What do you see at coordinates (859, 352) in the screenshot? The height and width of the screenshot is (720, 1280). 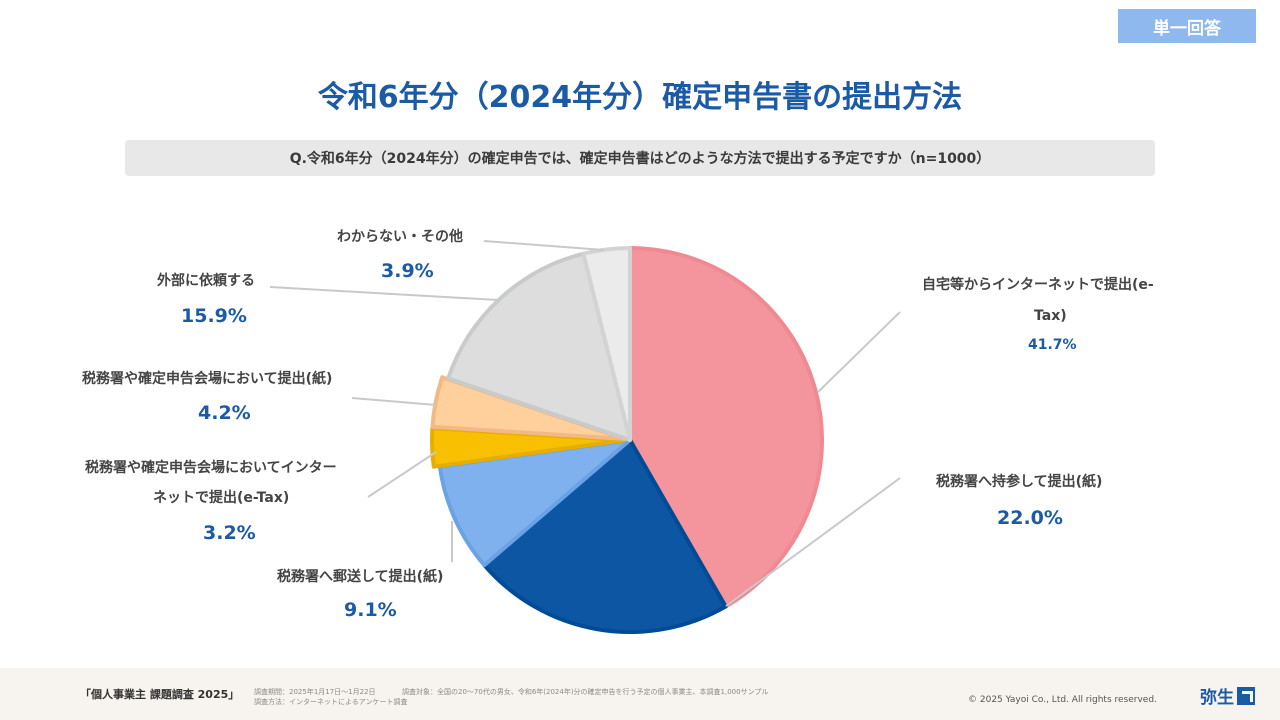 I see `leader-line-etax-home` at bounding box center [859, 352].